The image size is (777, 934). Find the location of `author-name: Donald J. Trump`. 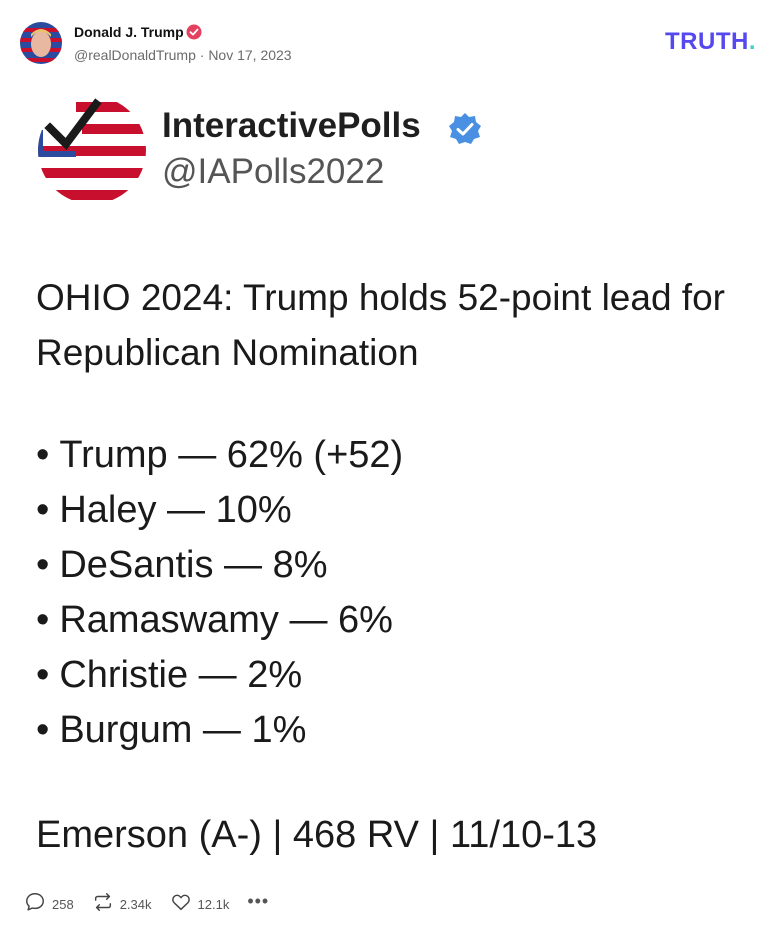

author-name: Donald J. Trump is located at coordinates (129, 32).